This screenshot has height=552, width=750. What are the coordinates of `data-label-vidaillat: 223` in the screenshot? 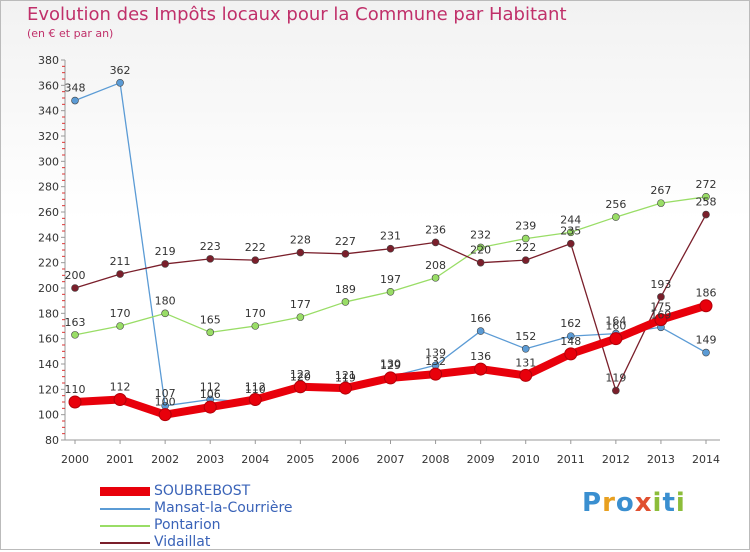 It's located at (210, 246).